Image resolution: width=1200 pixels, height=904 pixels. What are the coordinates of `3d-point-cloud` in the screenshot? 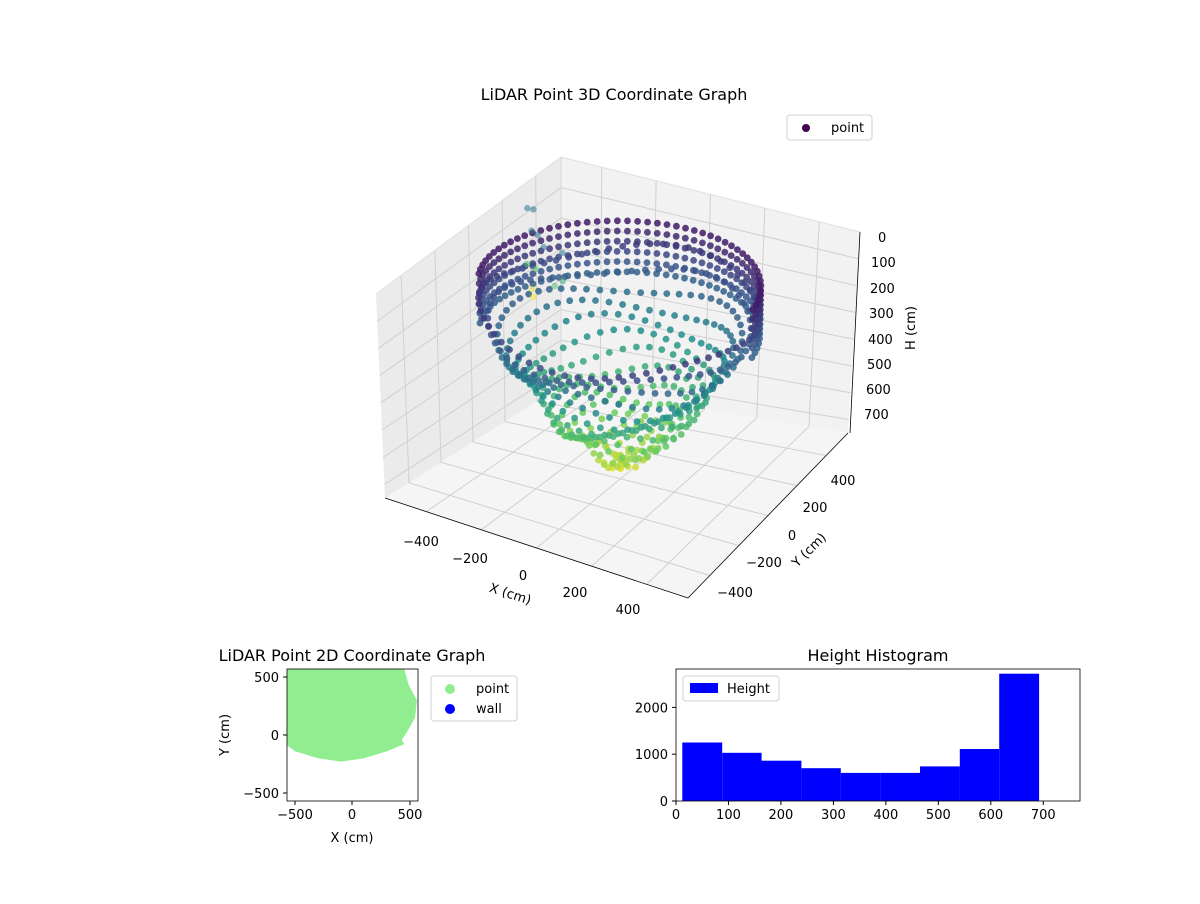 It's located at (620, 344).